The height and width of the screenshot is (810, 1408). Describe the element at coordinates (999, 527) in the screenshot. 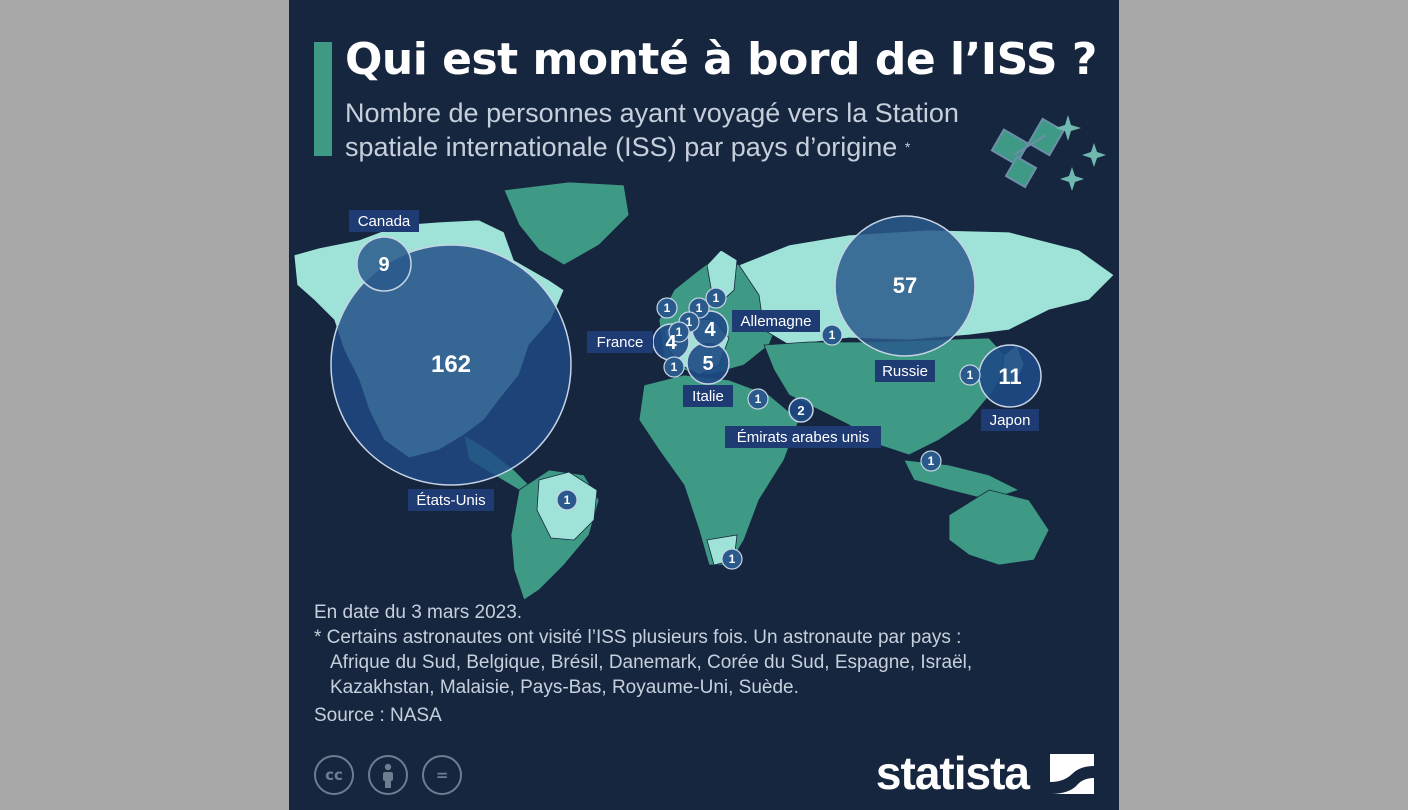

I see `land-australia` at that location.